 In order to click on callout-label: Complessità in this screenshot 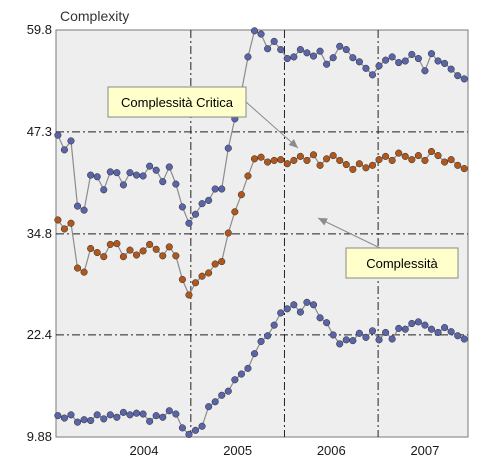, I will do `click(402, 263)`.